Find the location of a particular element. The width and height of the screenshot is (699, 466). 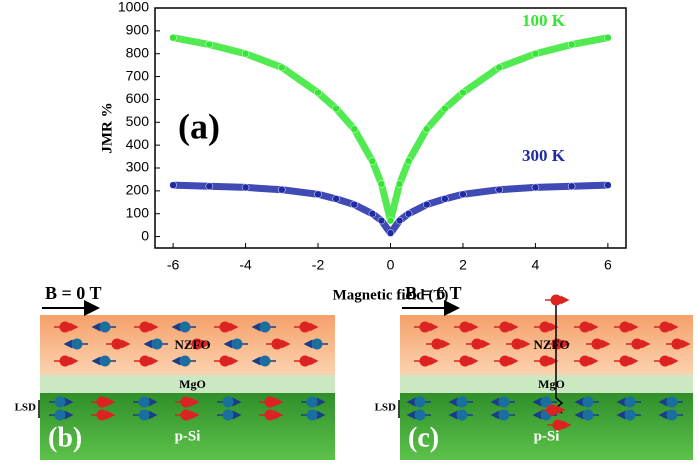

x-tick-label: 0 is located at coordinates (391, 265).